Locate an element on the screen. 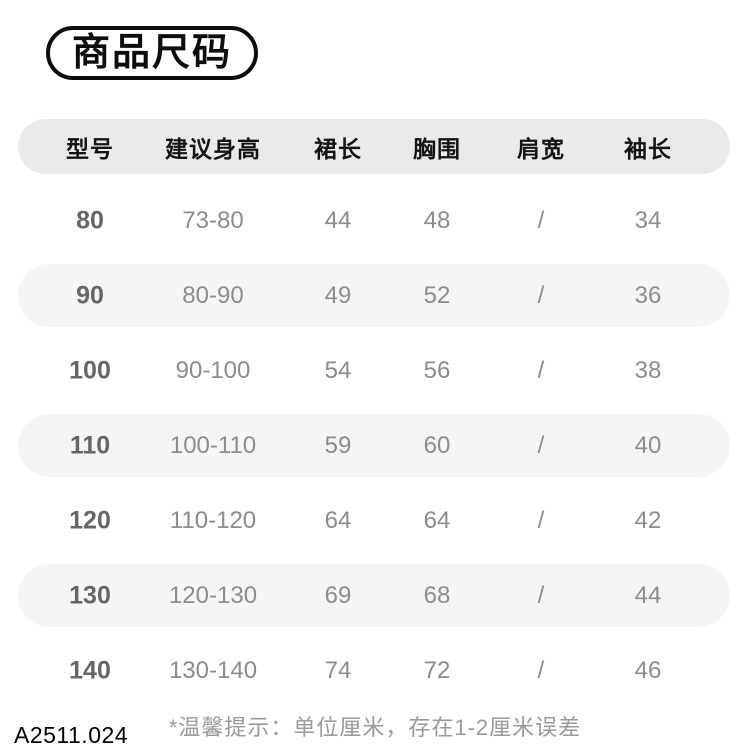 This screenshot has width=750, height=751. cell-chest: 68 is located at coordinates (437, 595).